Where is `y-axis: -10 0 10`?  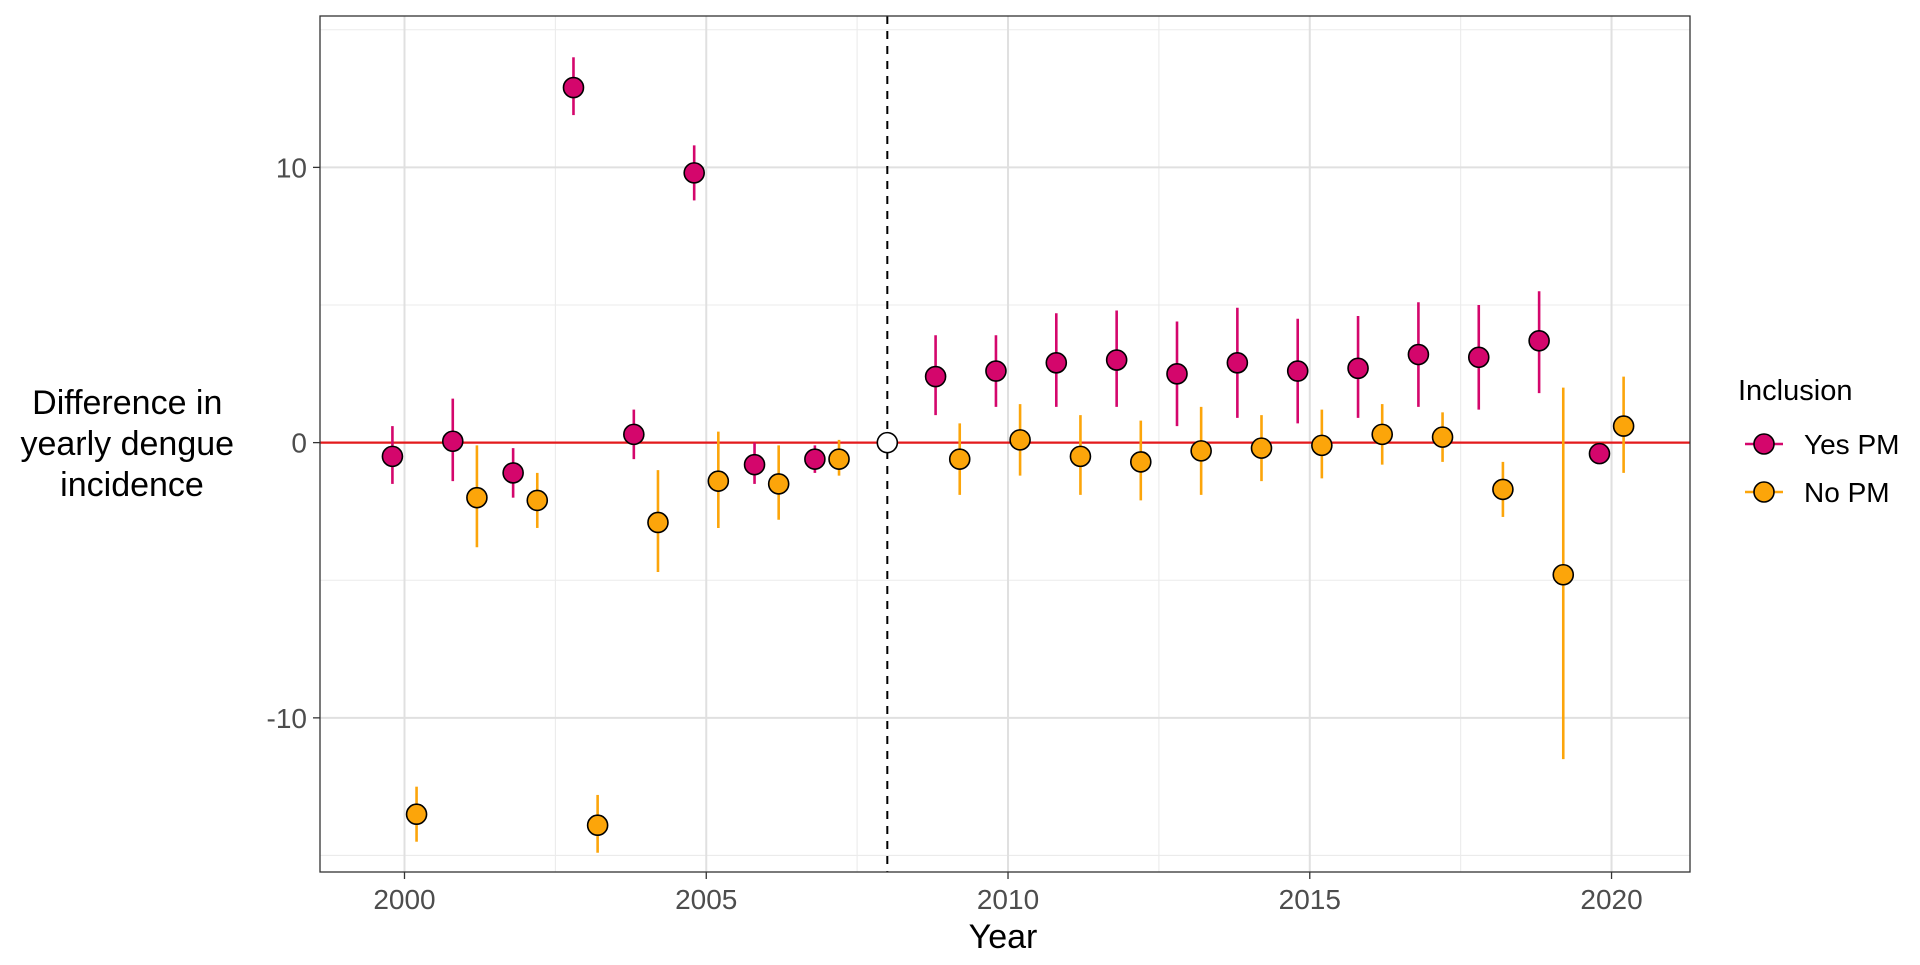 y-axis: -10 0 10 is located at coordinates (293, 443).